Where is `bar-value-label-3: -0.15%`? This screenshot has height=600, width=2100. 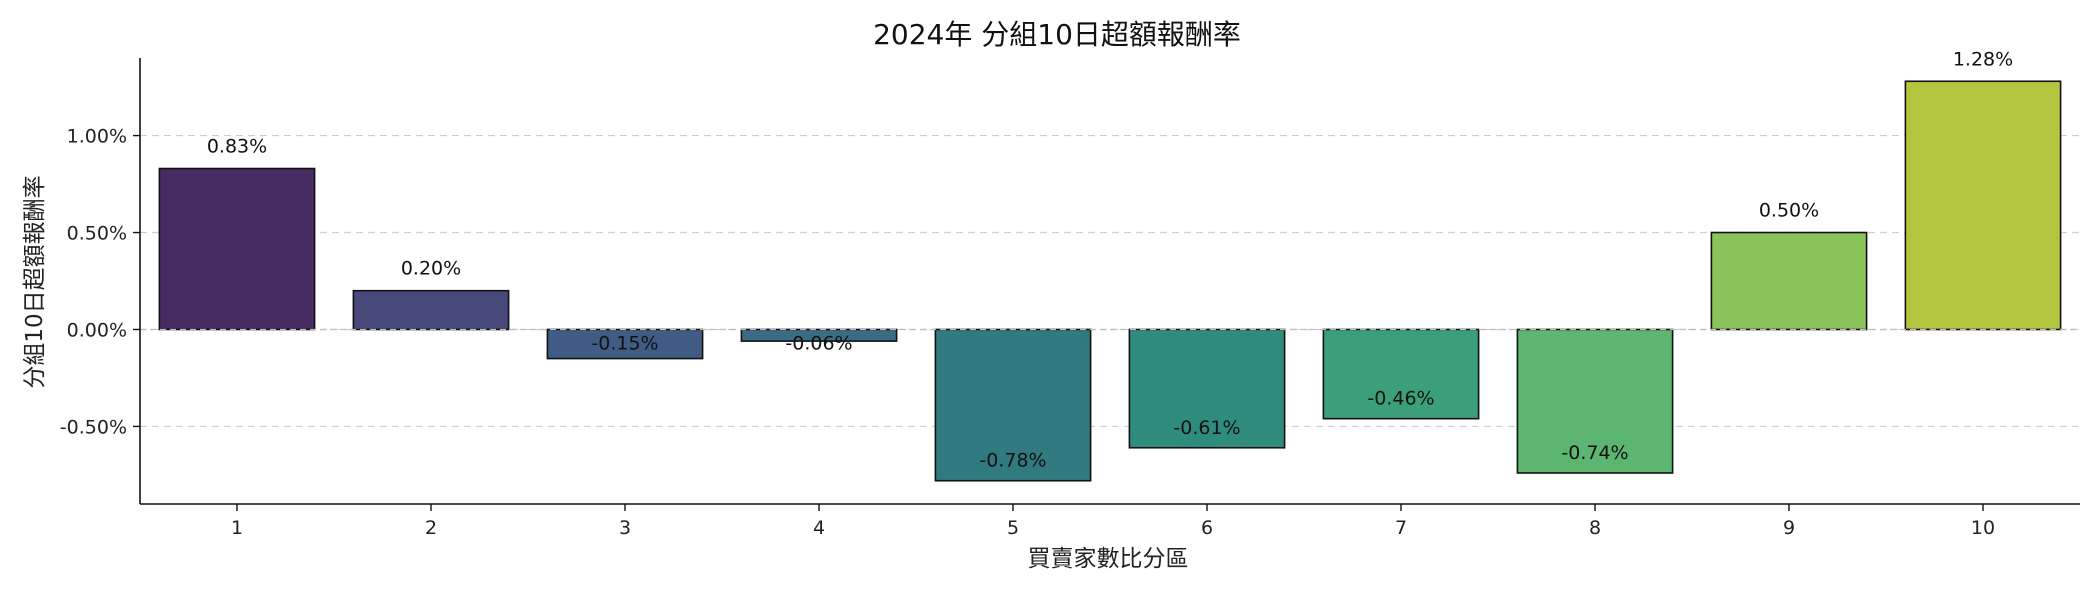 bar-value-label-3: -0.15% is located at coordinates (624, 343).